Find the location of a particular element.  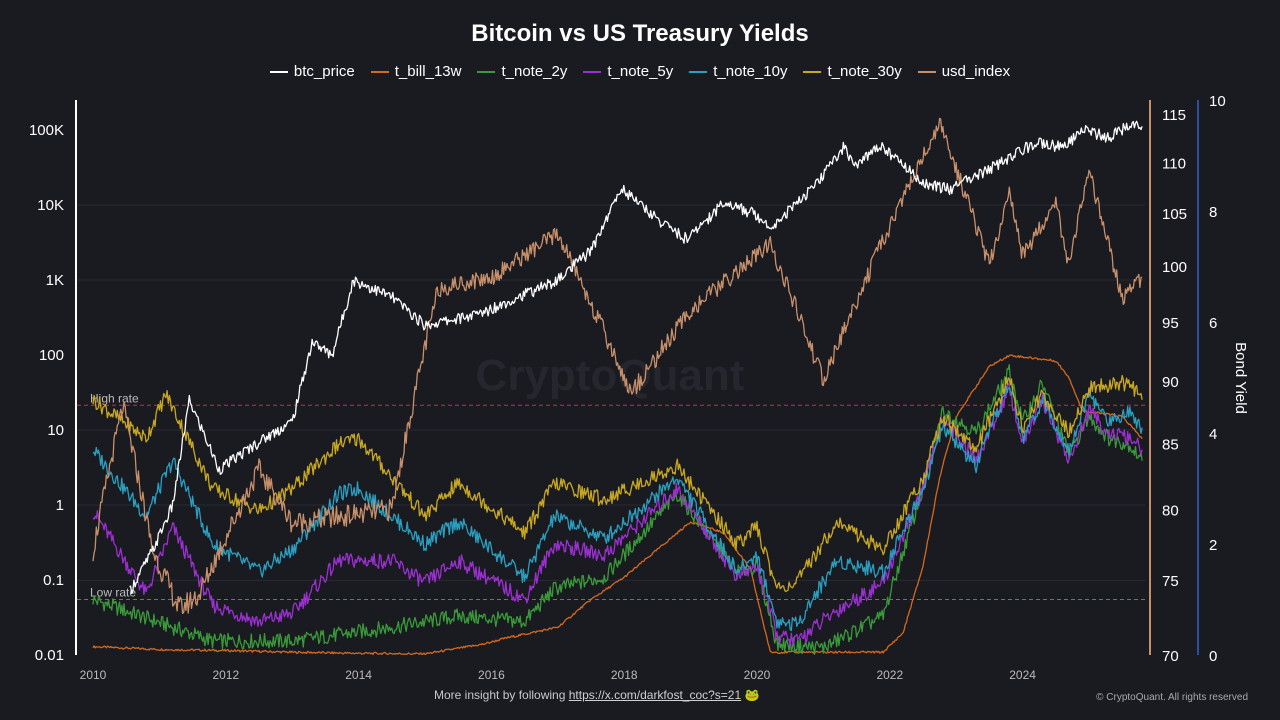

legend-item-t-note-10y: t_note_10y is located at coordinates (738, 71).